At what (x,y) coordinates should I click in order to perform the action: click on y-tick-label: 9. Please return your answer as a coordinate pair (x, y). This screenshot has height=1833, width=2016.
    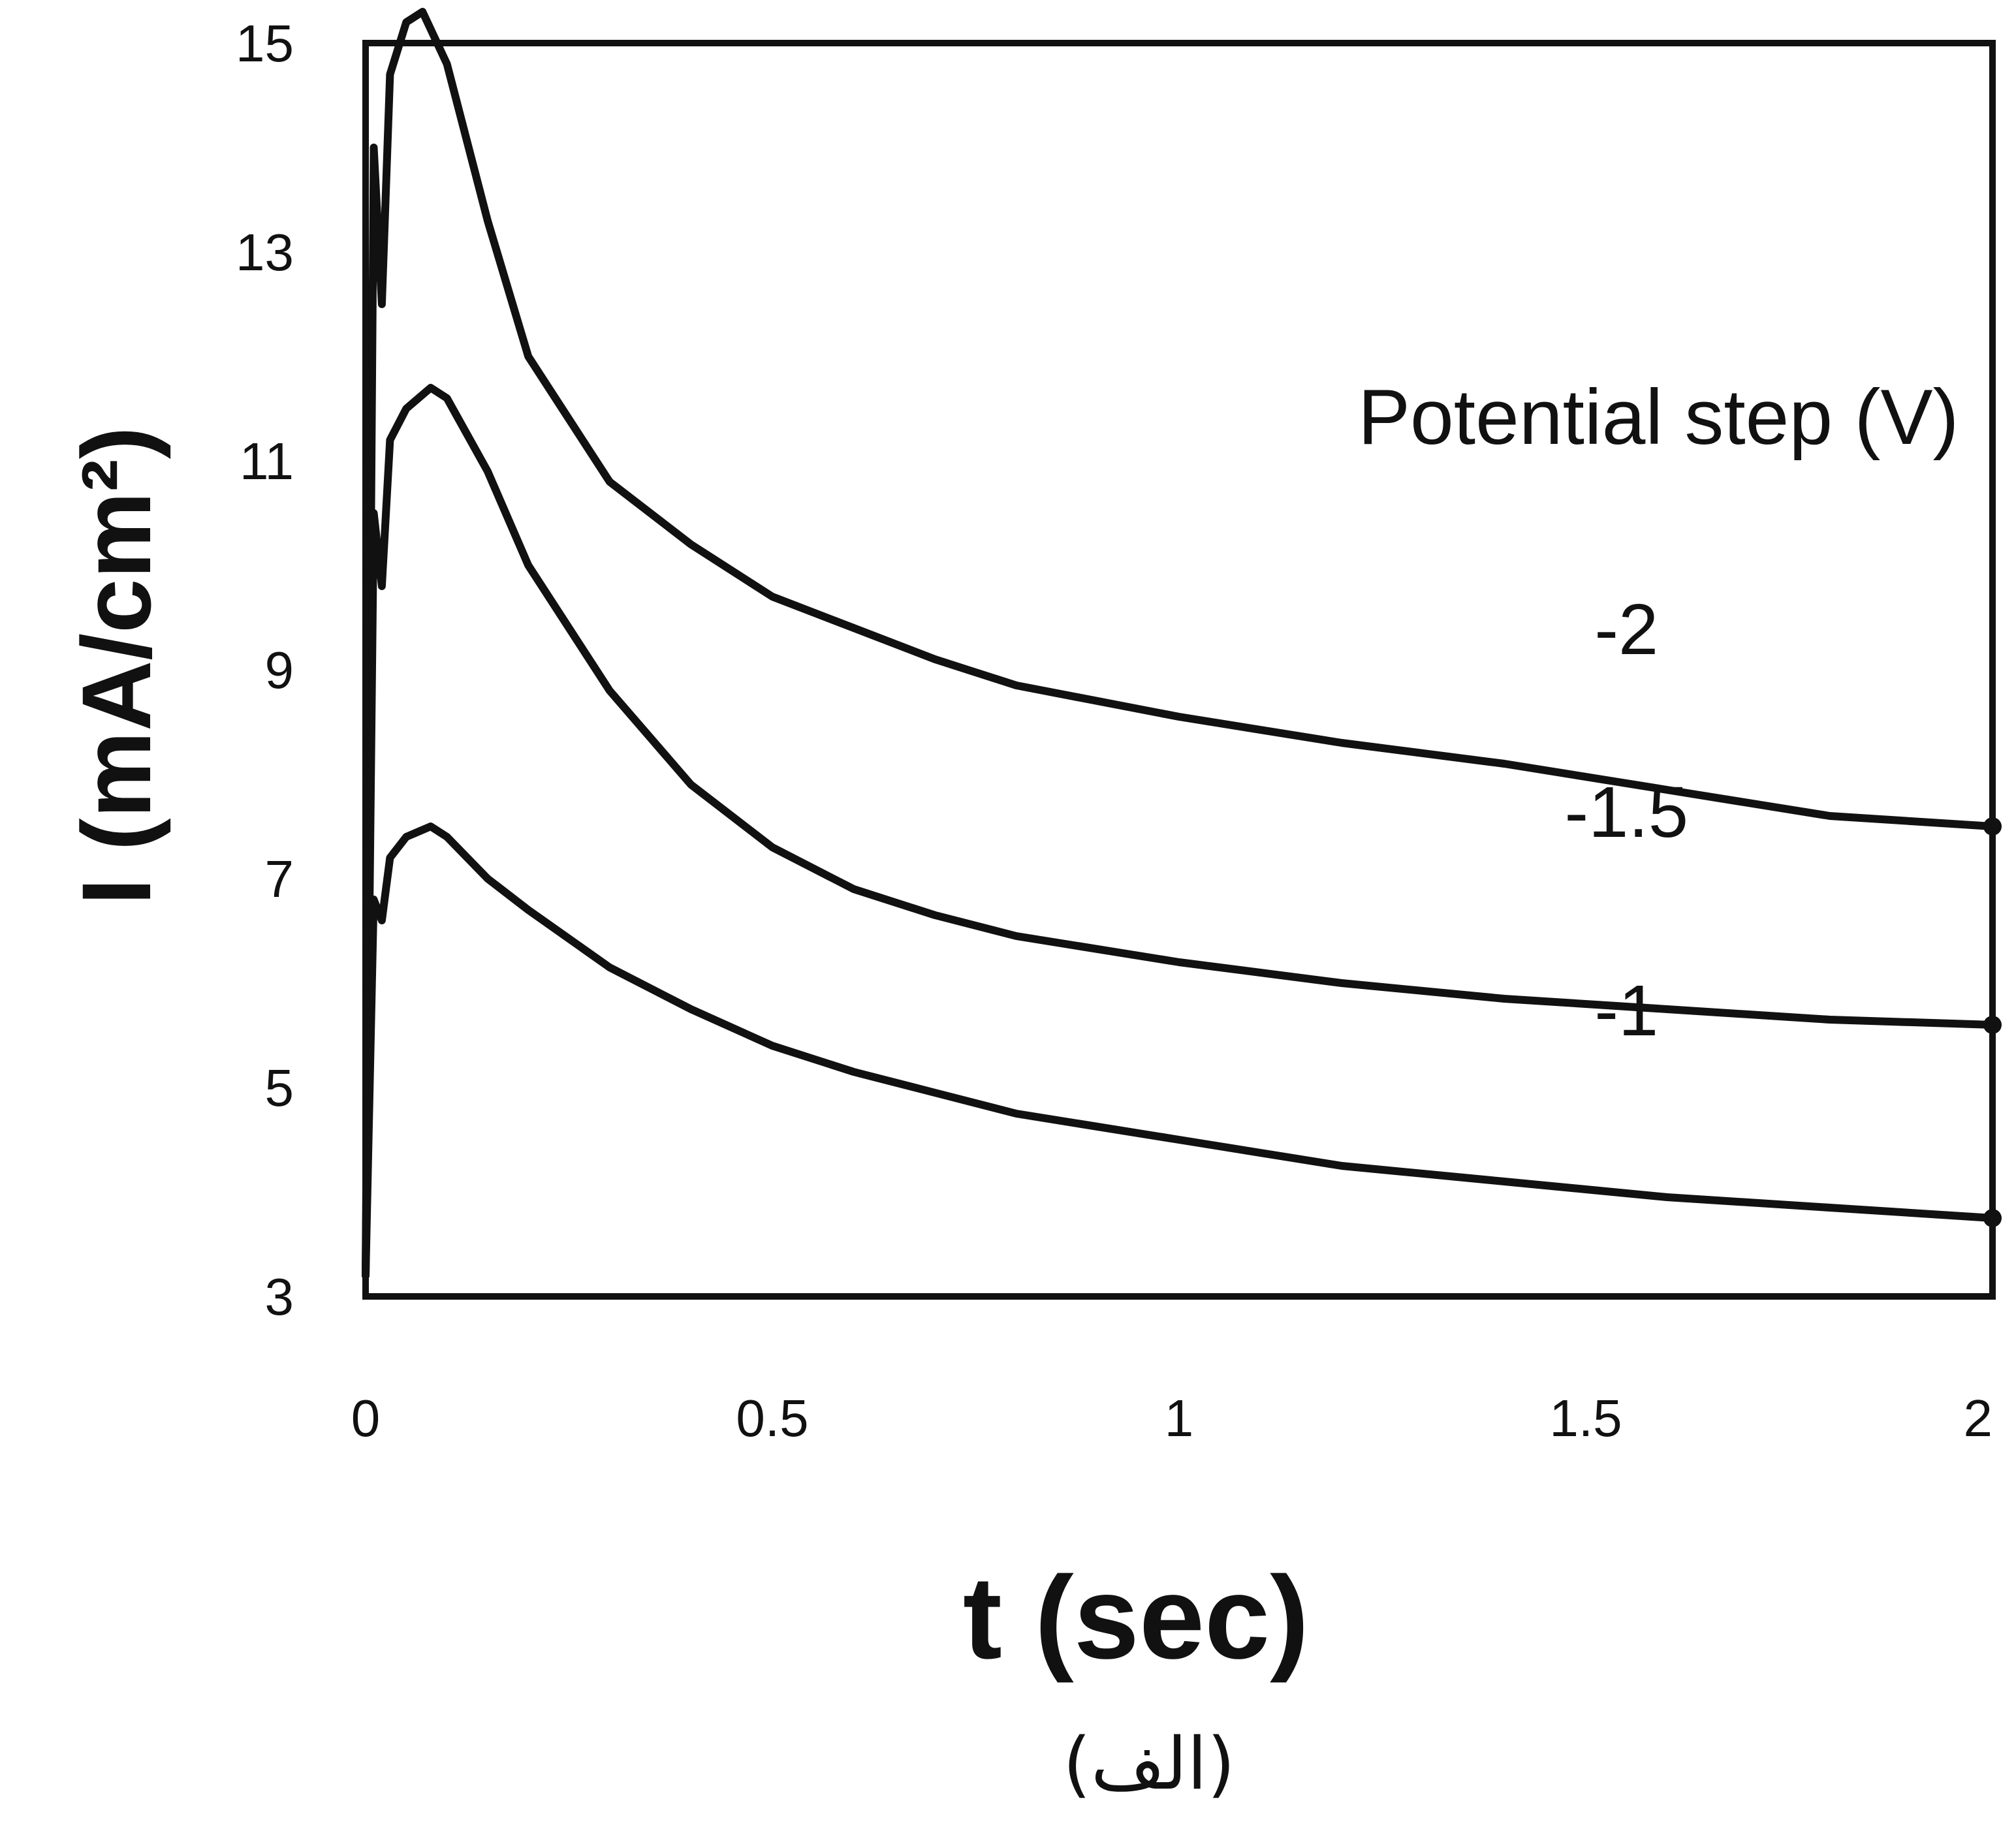
    Looking at the image, I should click on (279, 670).